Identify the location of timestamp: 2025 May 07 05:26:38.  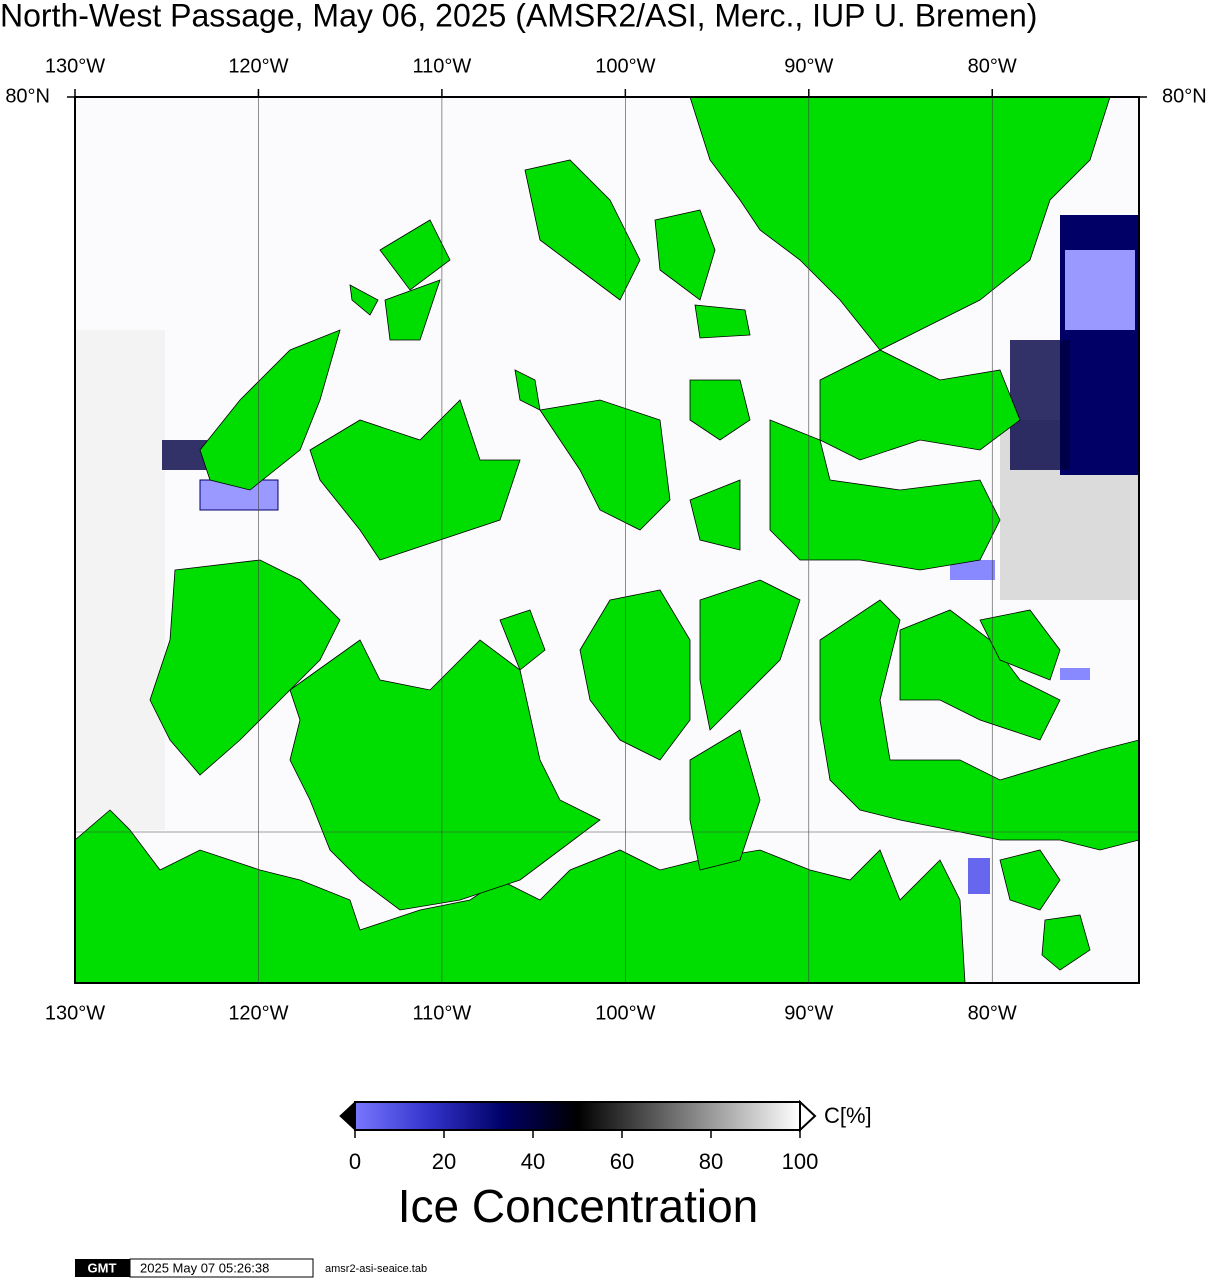
(204, 1267).